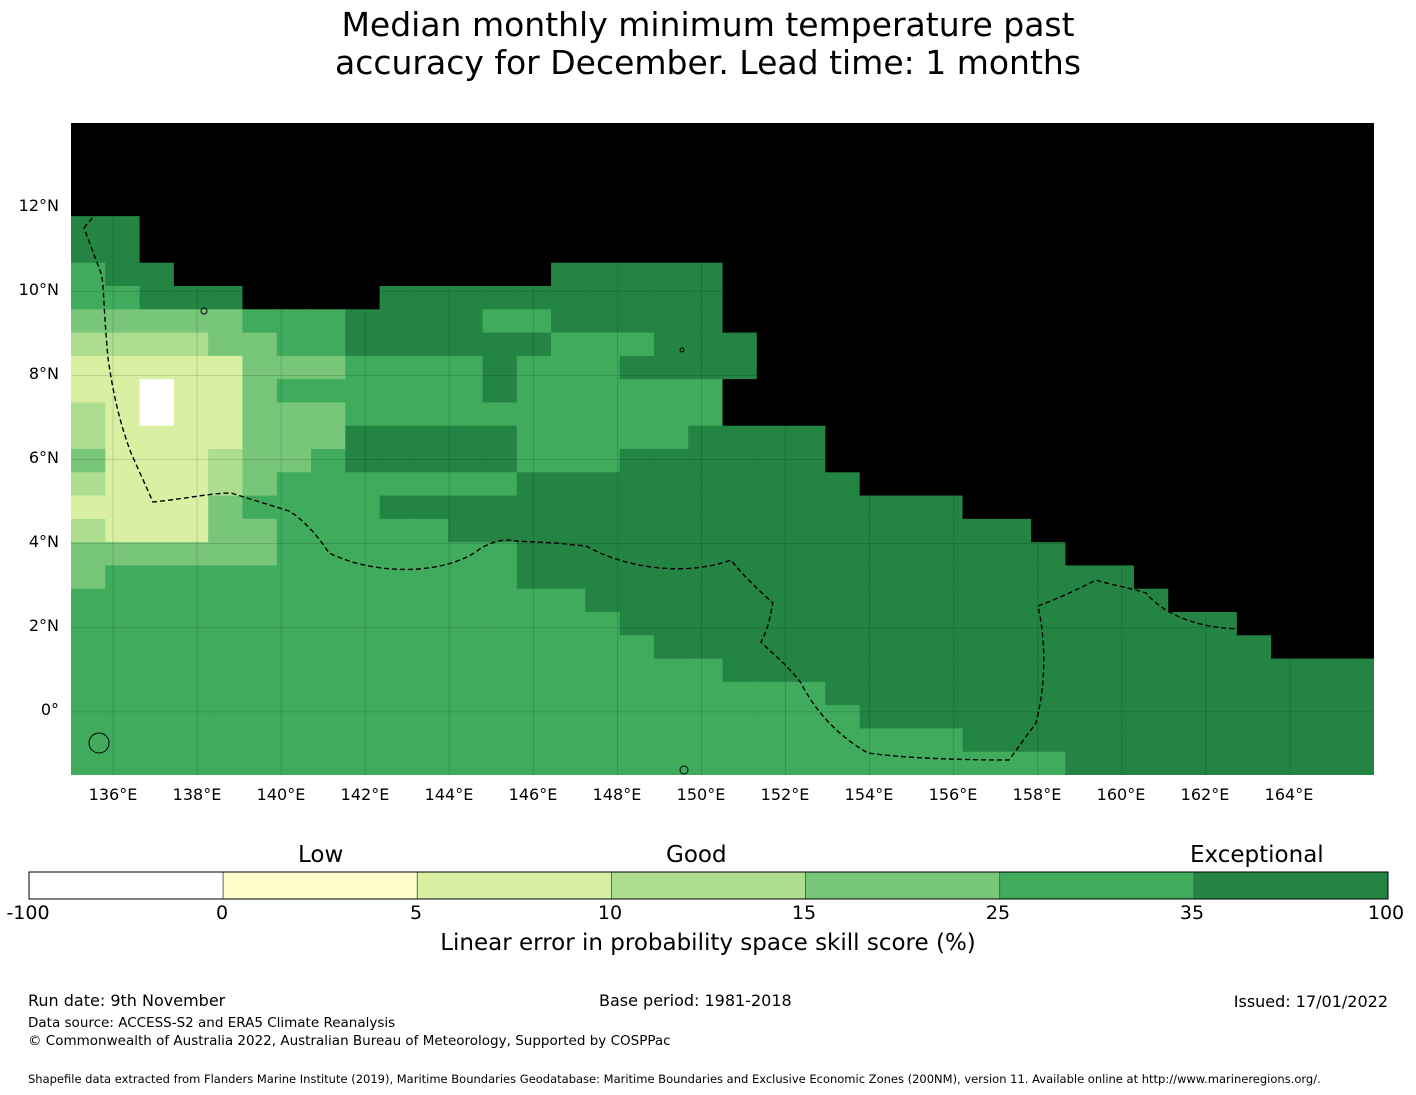 The width and height of the screenshot is (1416, 1095). Describe the element at coordinates (1310, 1001) in the screenshot. I see `issued-date: Issued: 17/01/2022` at that location.